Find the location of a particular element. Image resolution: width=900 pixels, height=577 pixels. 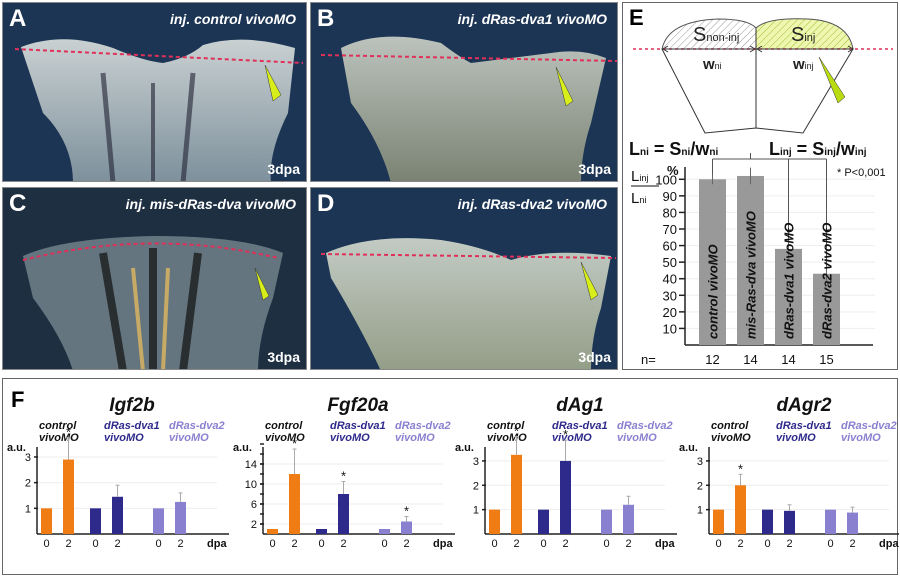

fin-image-a is located at coordinates (159, 110).